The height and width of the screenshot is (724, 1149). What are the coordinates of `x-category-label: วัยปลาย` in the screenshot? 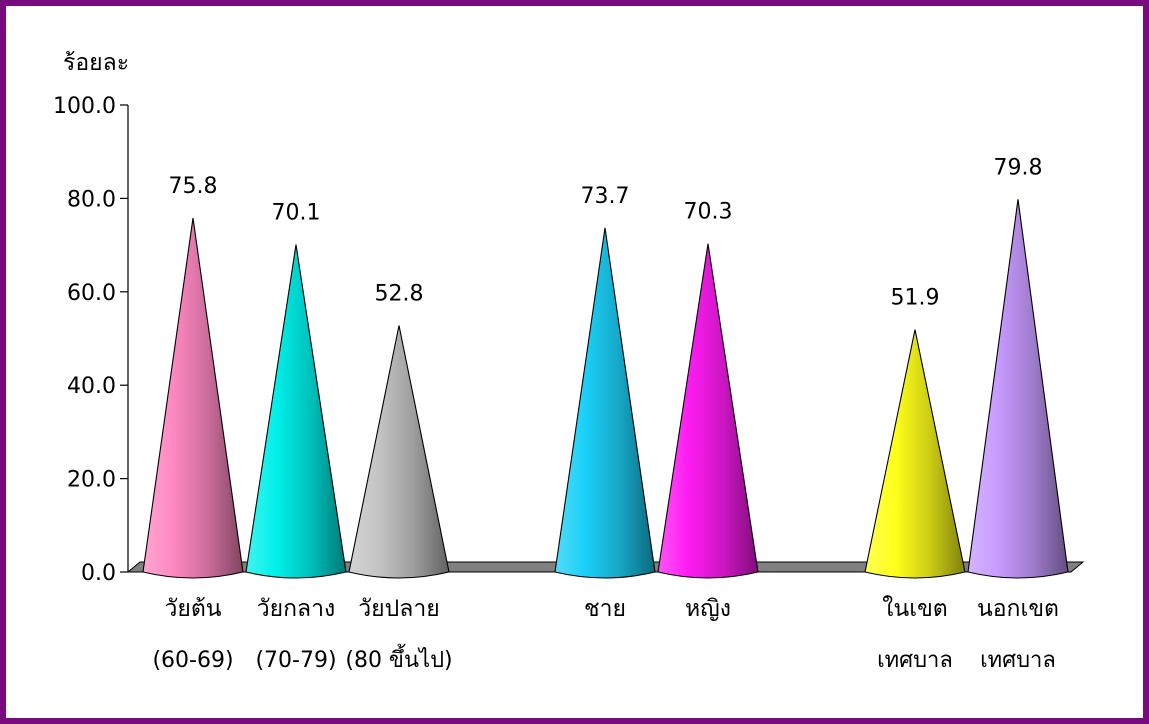 It's located at (398, 609).